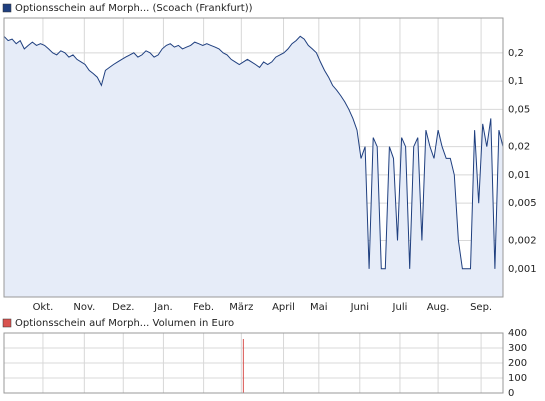  I want to click on y-tick-label: 300, so click(517, 348).